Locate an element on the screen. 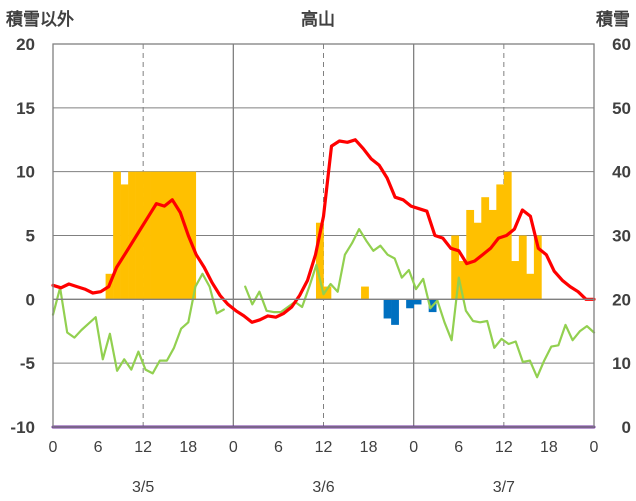 The image size is (636, 501). right-y-tick-label: 50 is located at coordinates (621, 108).